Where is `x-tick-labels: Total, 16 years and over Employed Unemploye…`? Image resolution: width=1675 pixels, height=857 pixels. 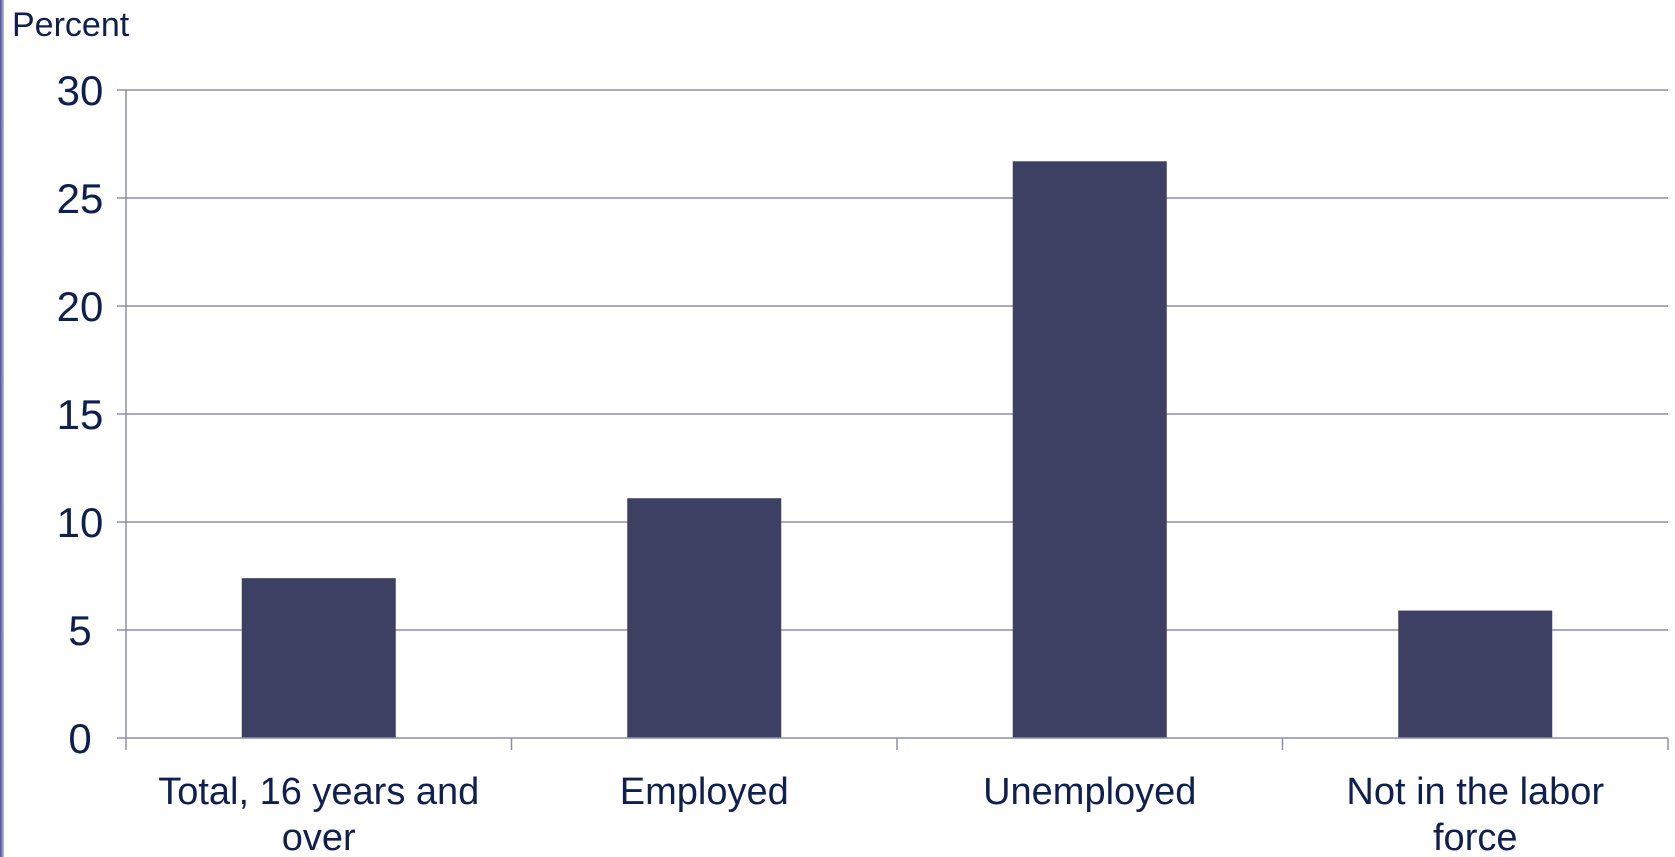
x-tick-labels: Total, 16 years and over Employed Unemploye… is located at coordinates (881, 814).